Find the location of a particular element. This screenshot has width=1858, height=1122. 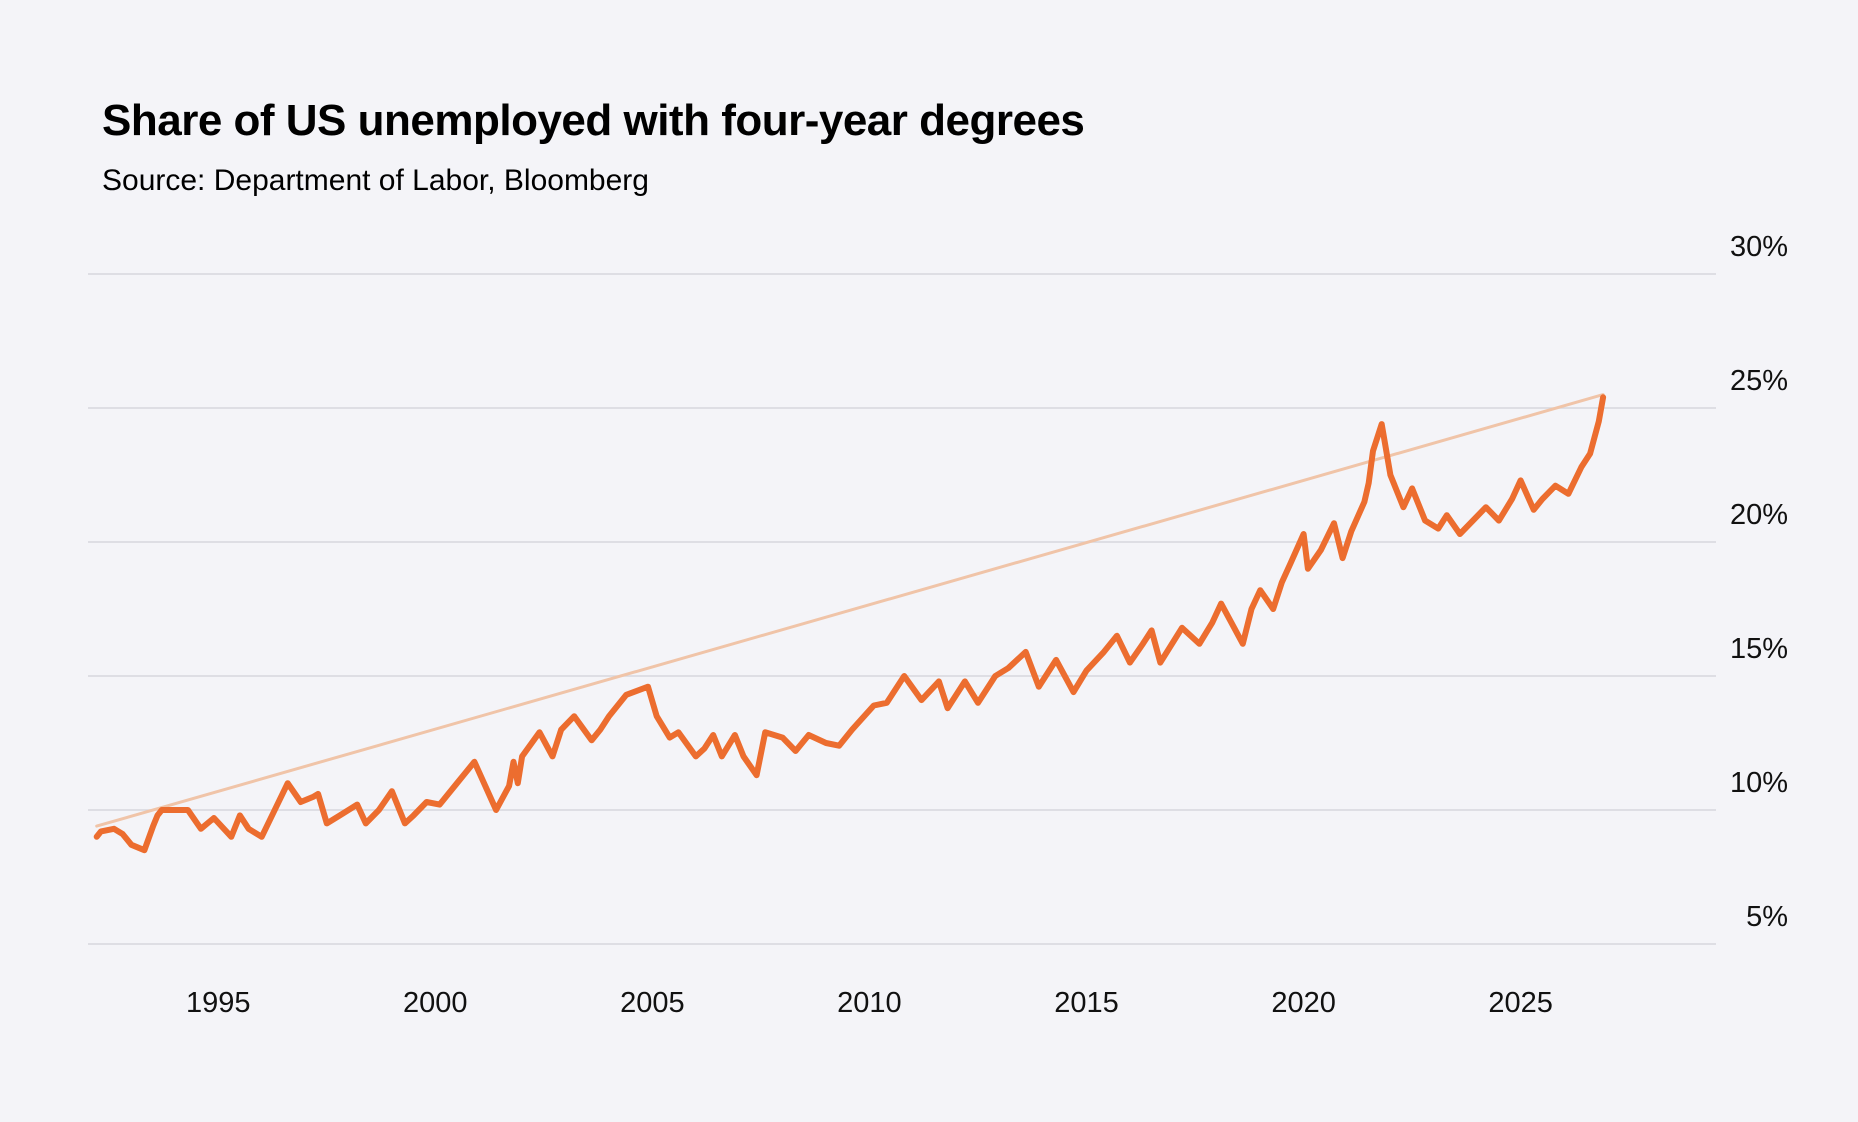

y-tick-label-10: 10% is located at coordinates (1759, 783).